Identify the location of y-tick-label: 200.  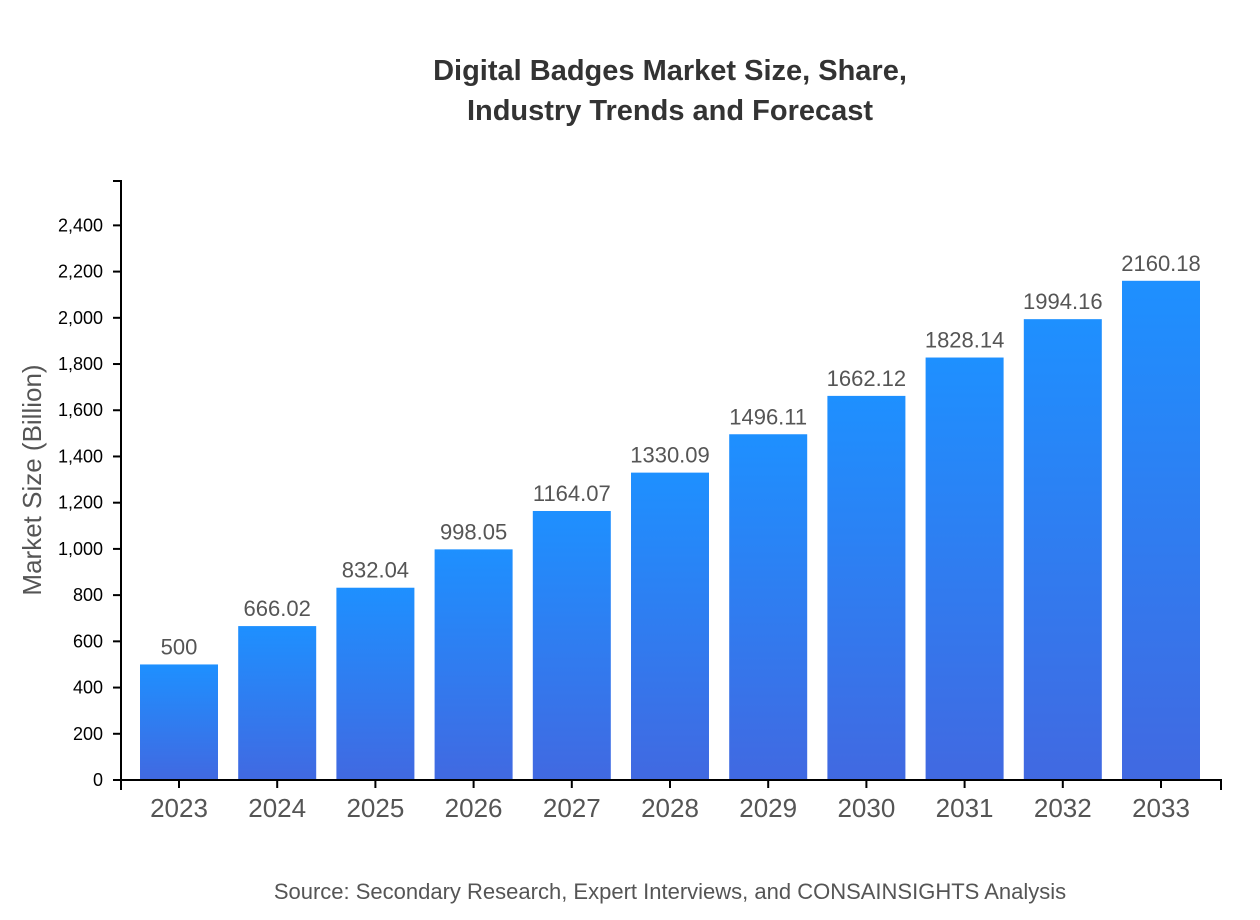
(88, 734).